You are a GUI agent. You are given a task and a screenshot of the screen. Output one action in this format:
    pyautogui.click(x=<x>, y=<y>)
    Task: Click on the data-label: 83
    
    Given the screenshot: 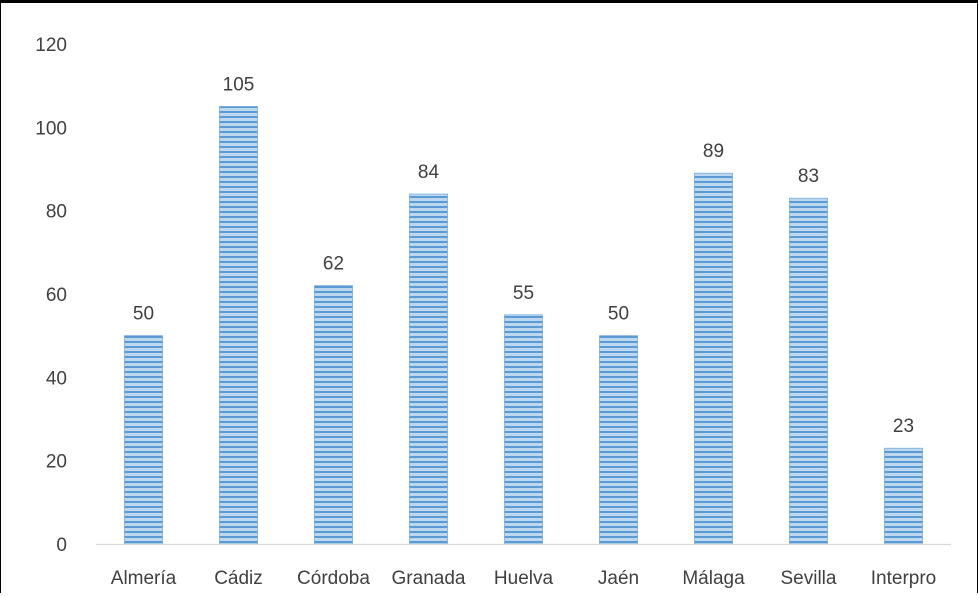 What is the action you would take?
    pyautogui.click(x=808, y=176)
    